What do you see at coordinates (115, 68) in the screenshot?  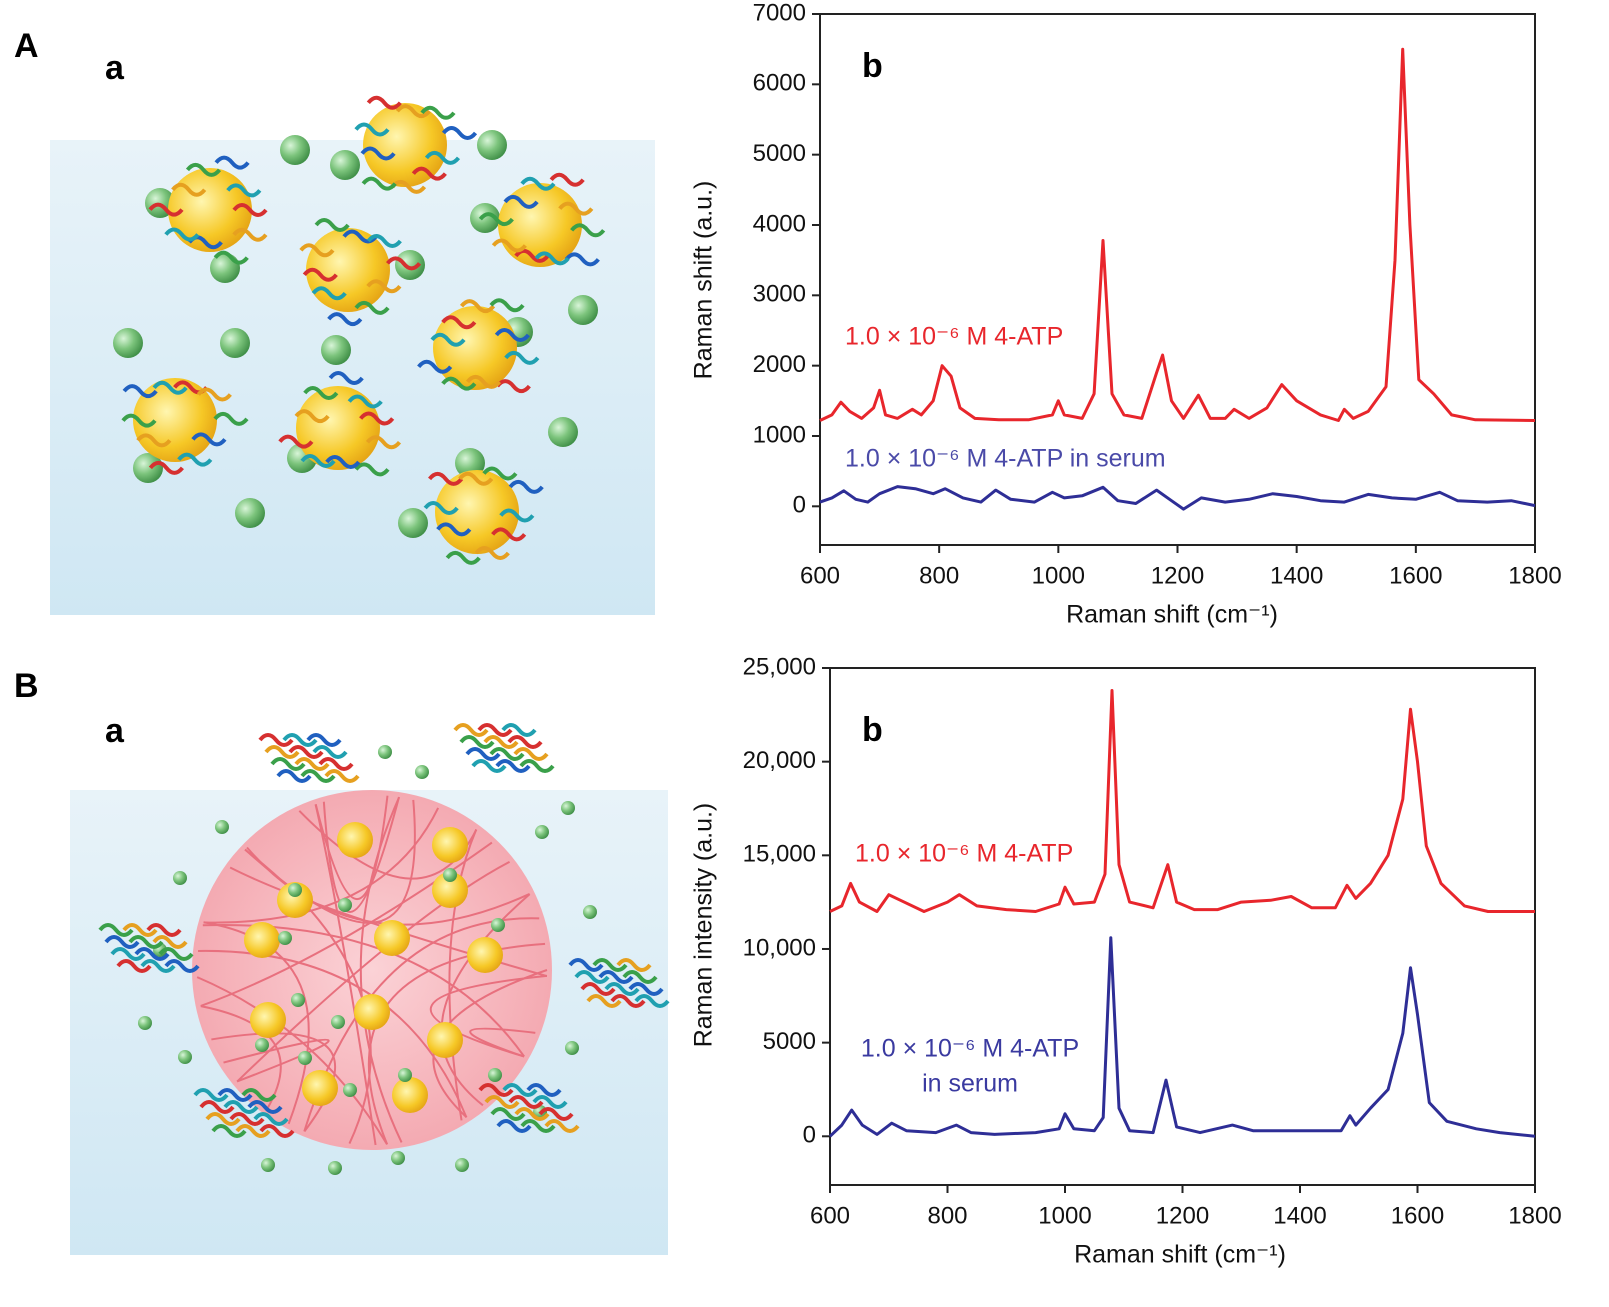 I see `panel-sublabel: a` at bounding box center [115, 68].